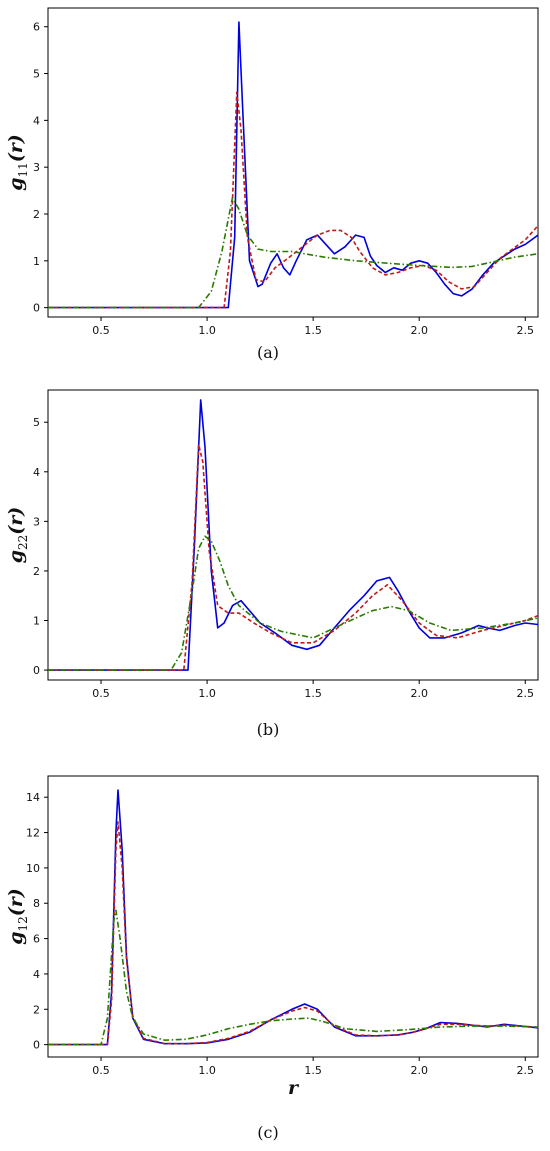 This screenshot has width=550, height=1151. What do you see at coordinates (33, 868) in the screenshot?
I see `y-tick-label: 10` at bounding box center [33, 868].